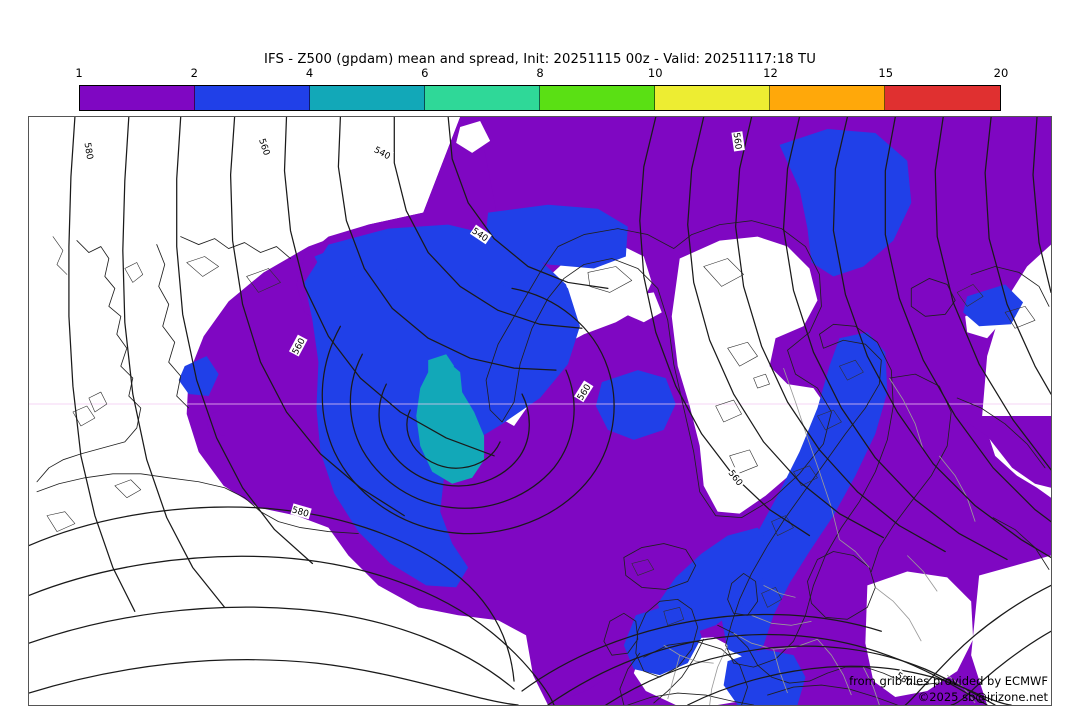 The width and height of the screenshot is (1080, 718). I want to click on colorbar-tick-1: 1, so click(79, 73).